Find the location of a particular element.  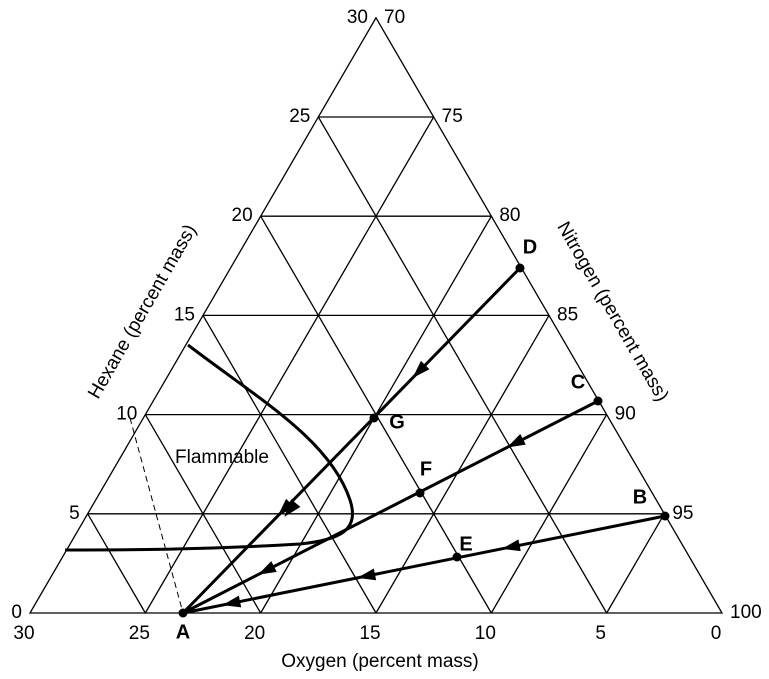

hexane-tick: 15 is located at coordinates (184, 314).